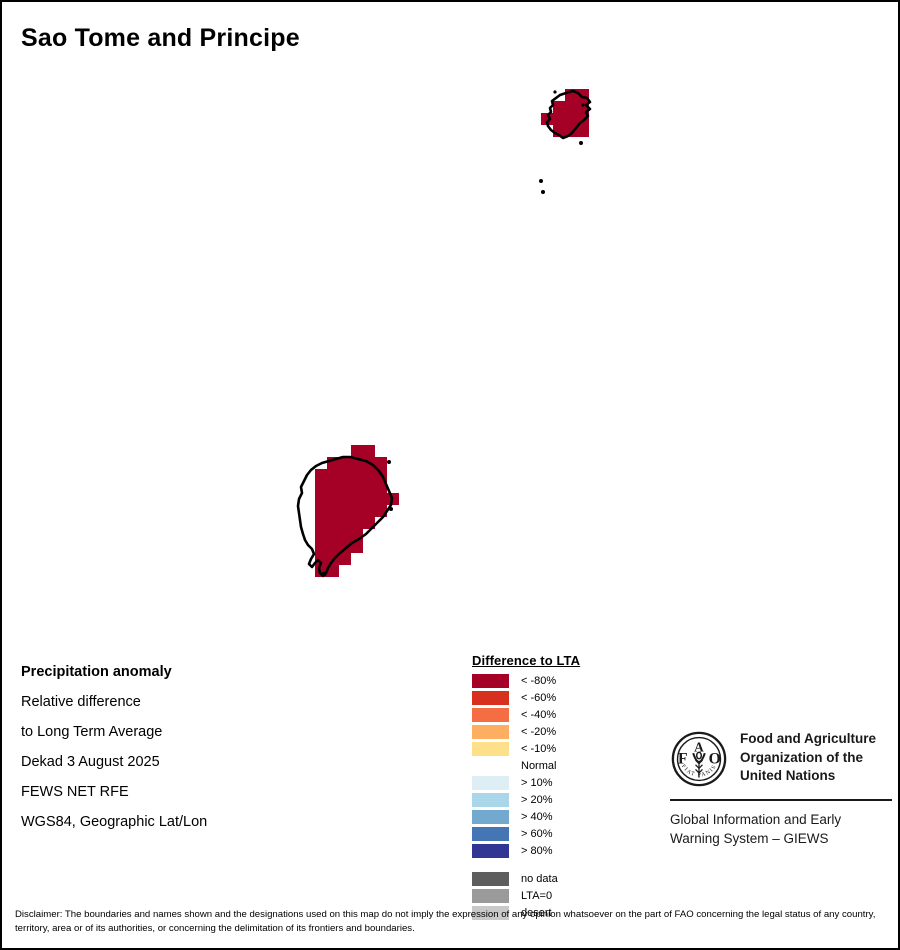 This screenshot has height=950, width=900. What do you see at coordinates (526, 660) in the screenshot?
I see `legend-title: Difference to LTA` at bounding box center [526, 660].